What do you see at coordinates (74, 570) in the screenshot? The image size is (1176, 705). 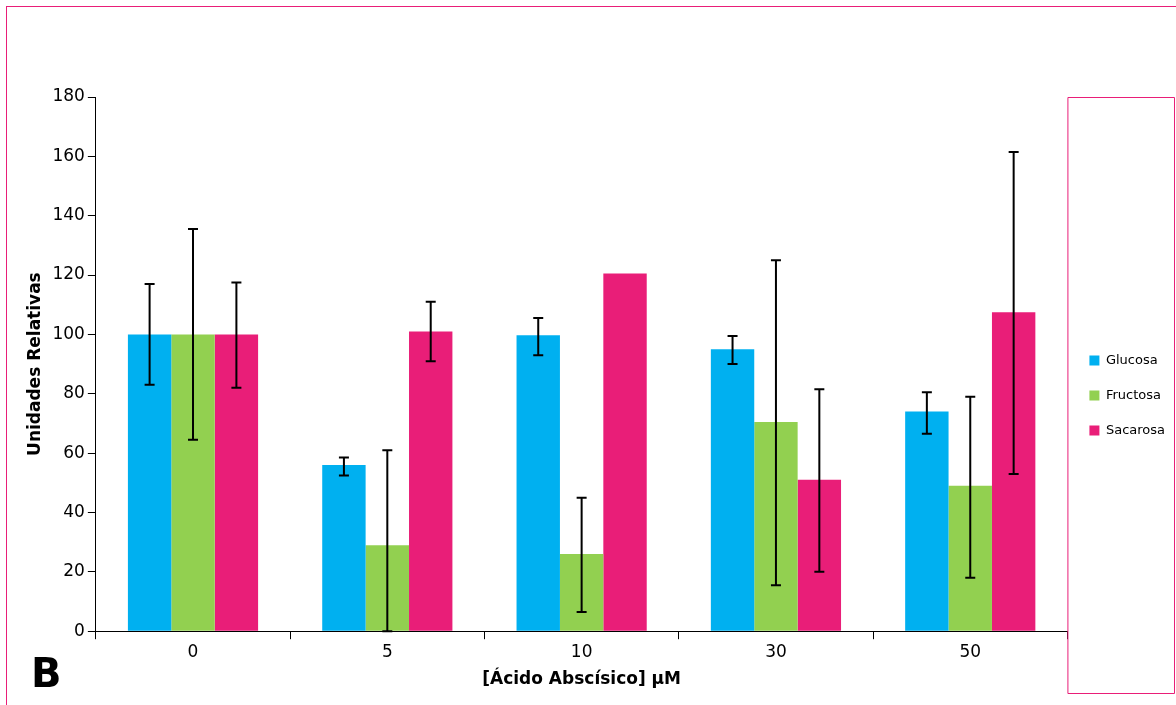 I see `y-tick-label: 20` at bounding box center [74, 570].